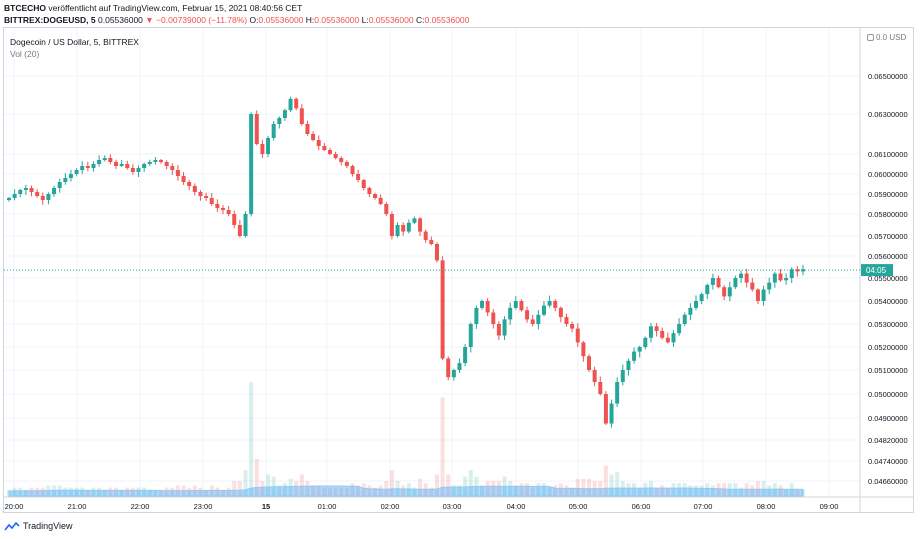 This screenshot has height=539, width=920. What do you see at coordinates (641, 506) in the screenshot?
I see `x-tick-label: 06:00` at bounding box center [641, 506].